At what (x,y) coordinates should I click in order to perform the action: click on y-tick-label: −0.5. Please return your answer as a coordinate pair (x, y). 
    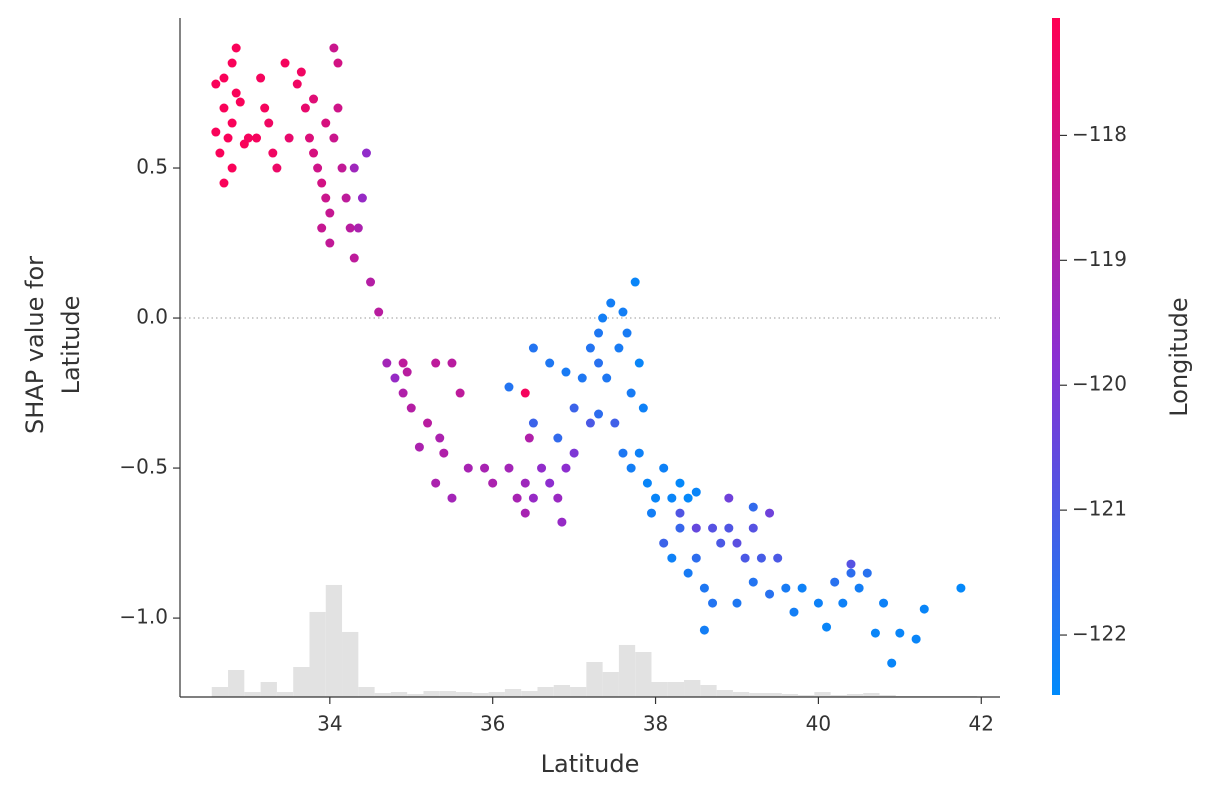
    Looking at the image, I should click on (143, 467).